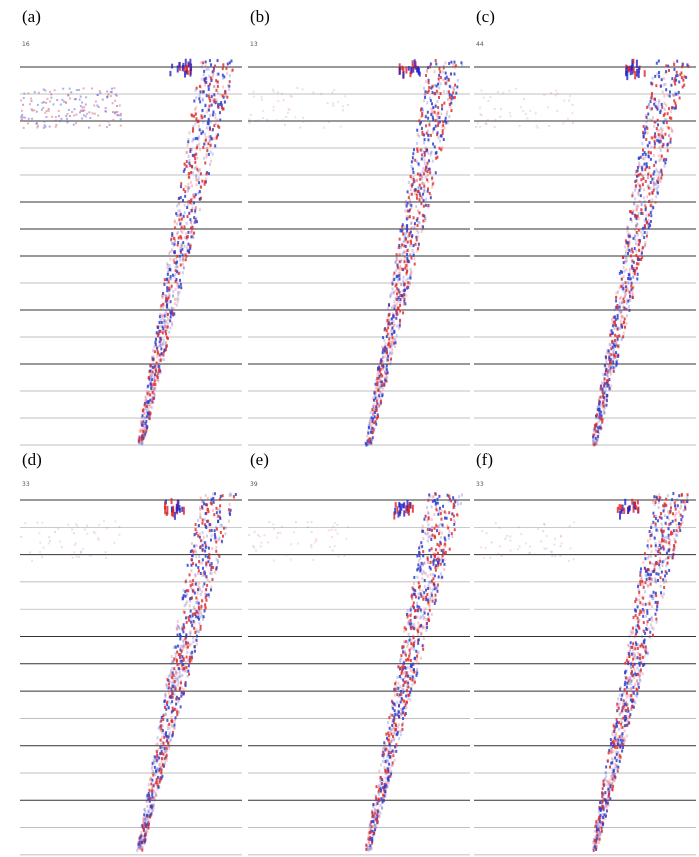 This screenshot has height=857, width=699. Describe the element at coordinates (259, 459) in the screenshot. I see `panel-label: (e)` at that location.